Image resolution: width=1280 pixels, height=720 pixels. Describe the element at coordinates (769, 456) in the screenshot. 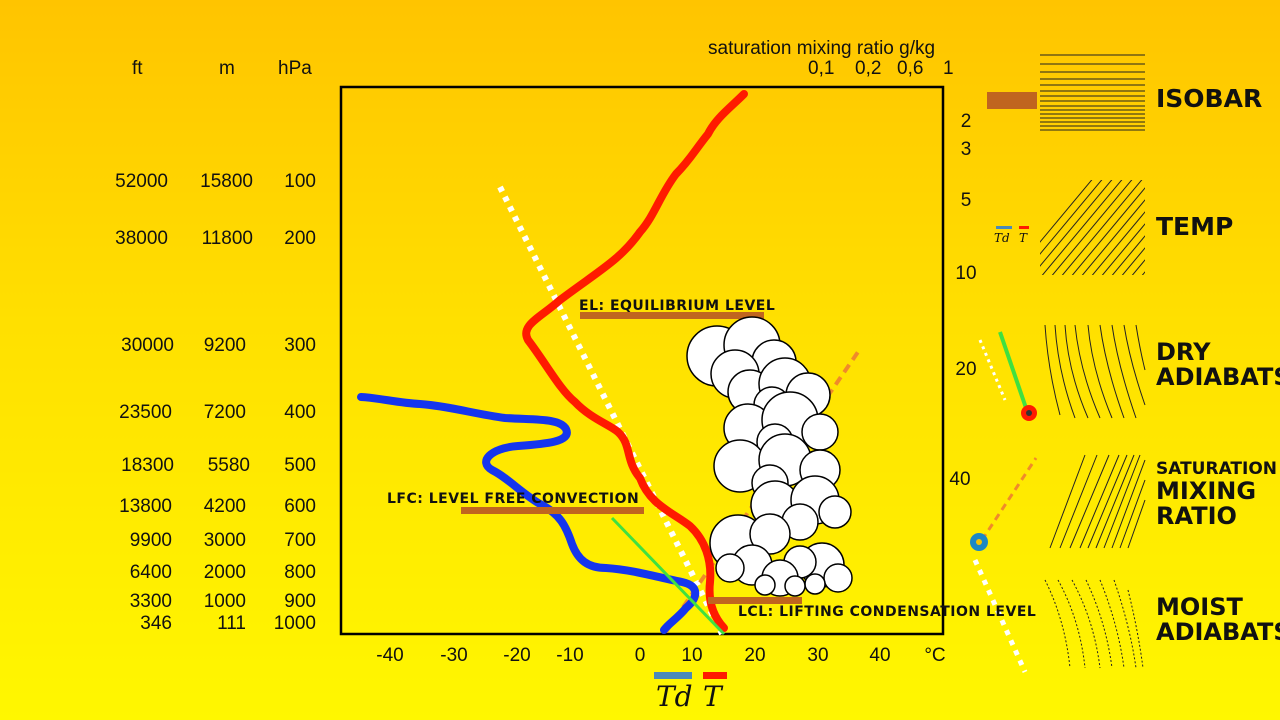

I see `cumulus-cloud` at that location.